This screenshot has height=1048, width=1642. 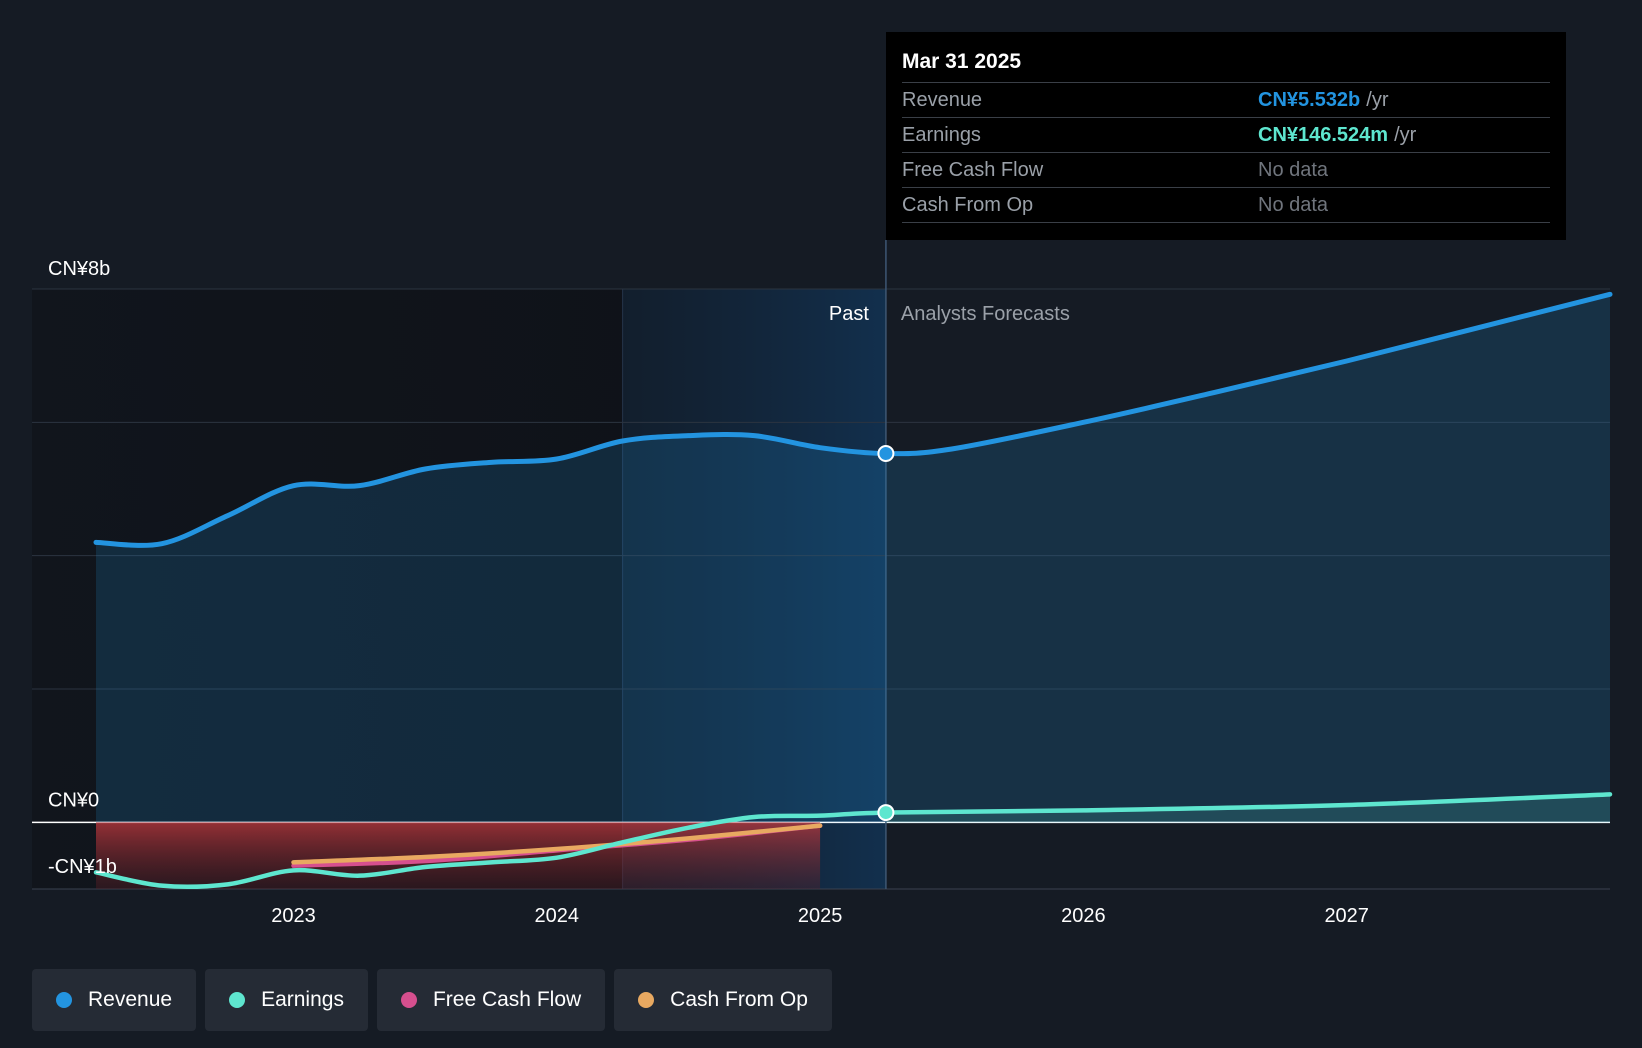 I want to click on past-label: Past, so click(x=849, y=314).